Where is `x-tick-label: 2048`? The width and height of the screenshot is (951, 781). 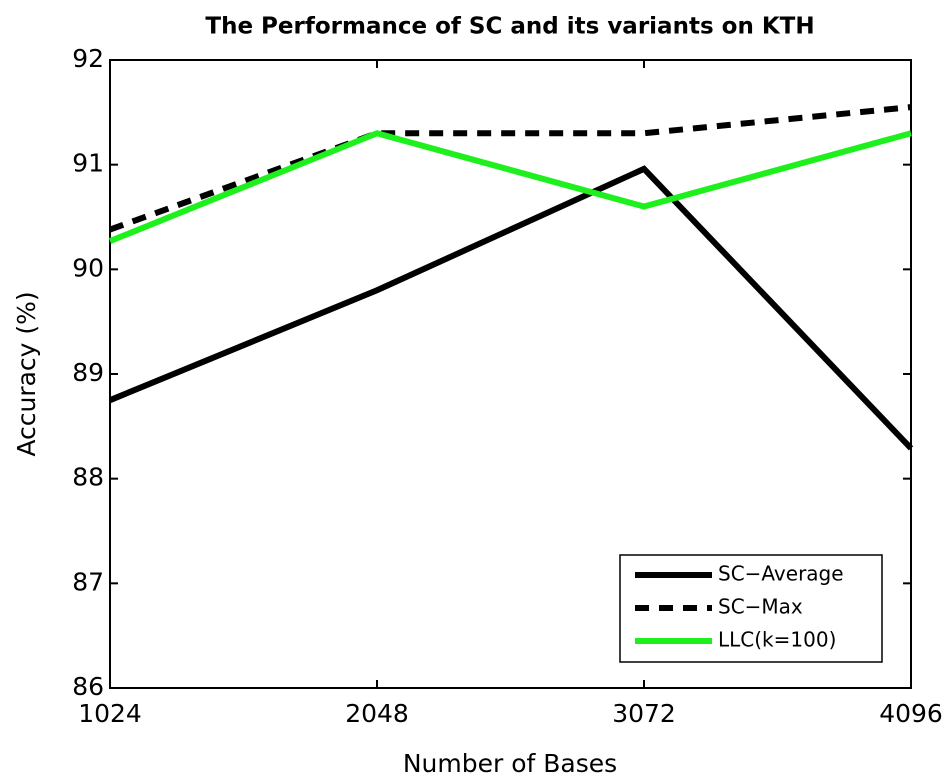
x-tick-label: 2048 is located at coordinates (377, 713).